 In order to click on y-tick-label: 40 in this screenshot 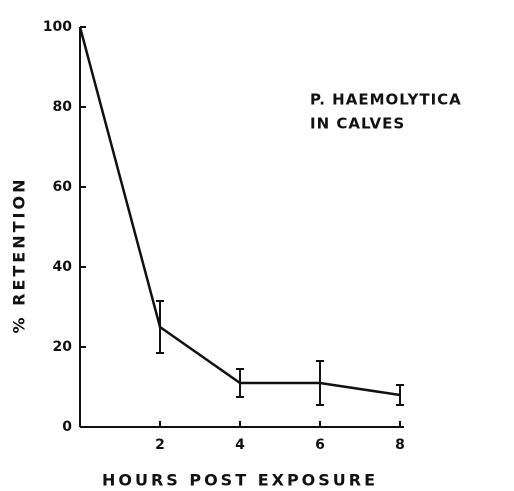, I will do `click(63, 267)`.